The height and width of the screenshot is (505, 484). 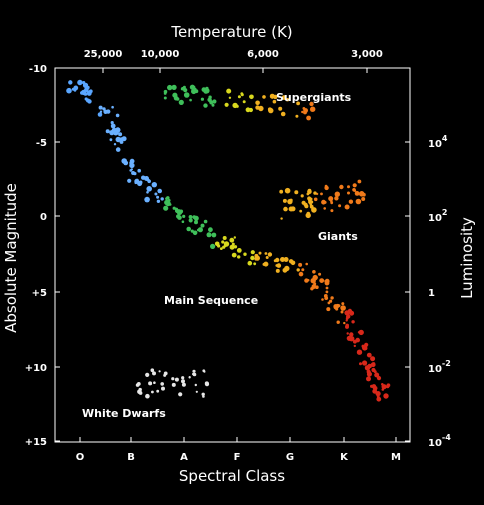 What do you see at coordinates (438, 142) in the screenshot?
I see `luminosity-tick-label: 10⁴` at bounding box center [438, 142].